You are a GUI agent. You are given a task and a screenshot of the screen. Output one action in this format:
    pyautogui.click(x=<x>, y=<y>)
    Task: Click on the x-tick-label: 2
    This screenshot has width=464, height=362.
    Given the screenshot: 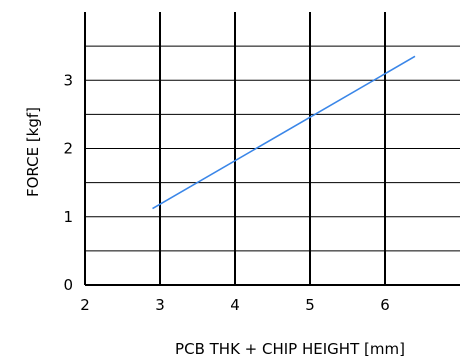 What is the action you would take?
    pyautogui.click(x=85, y=305)
    